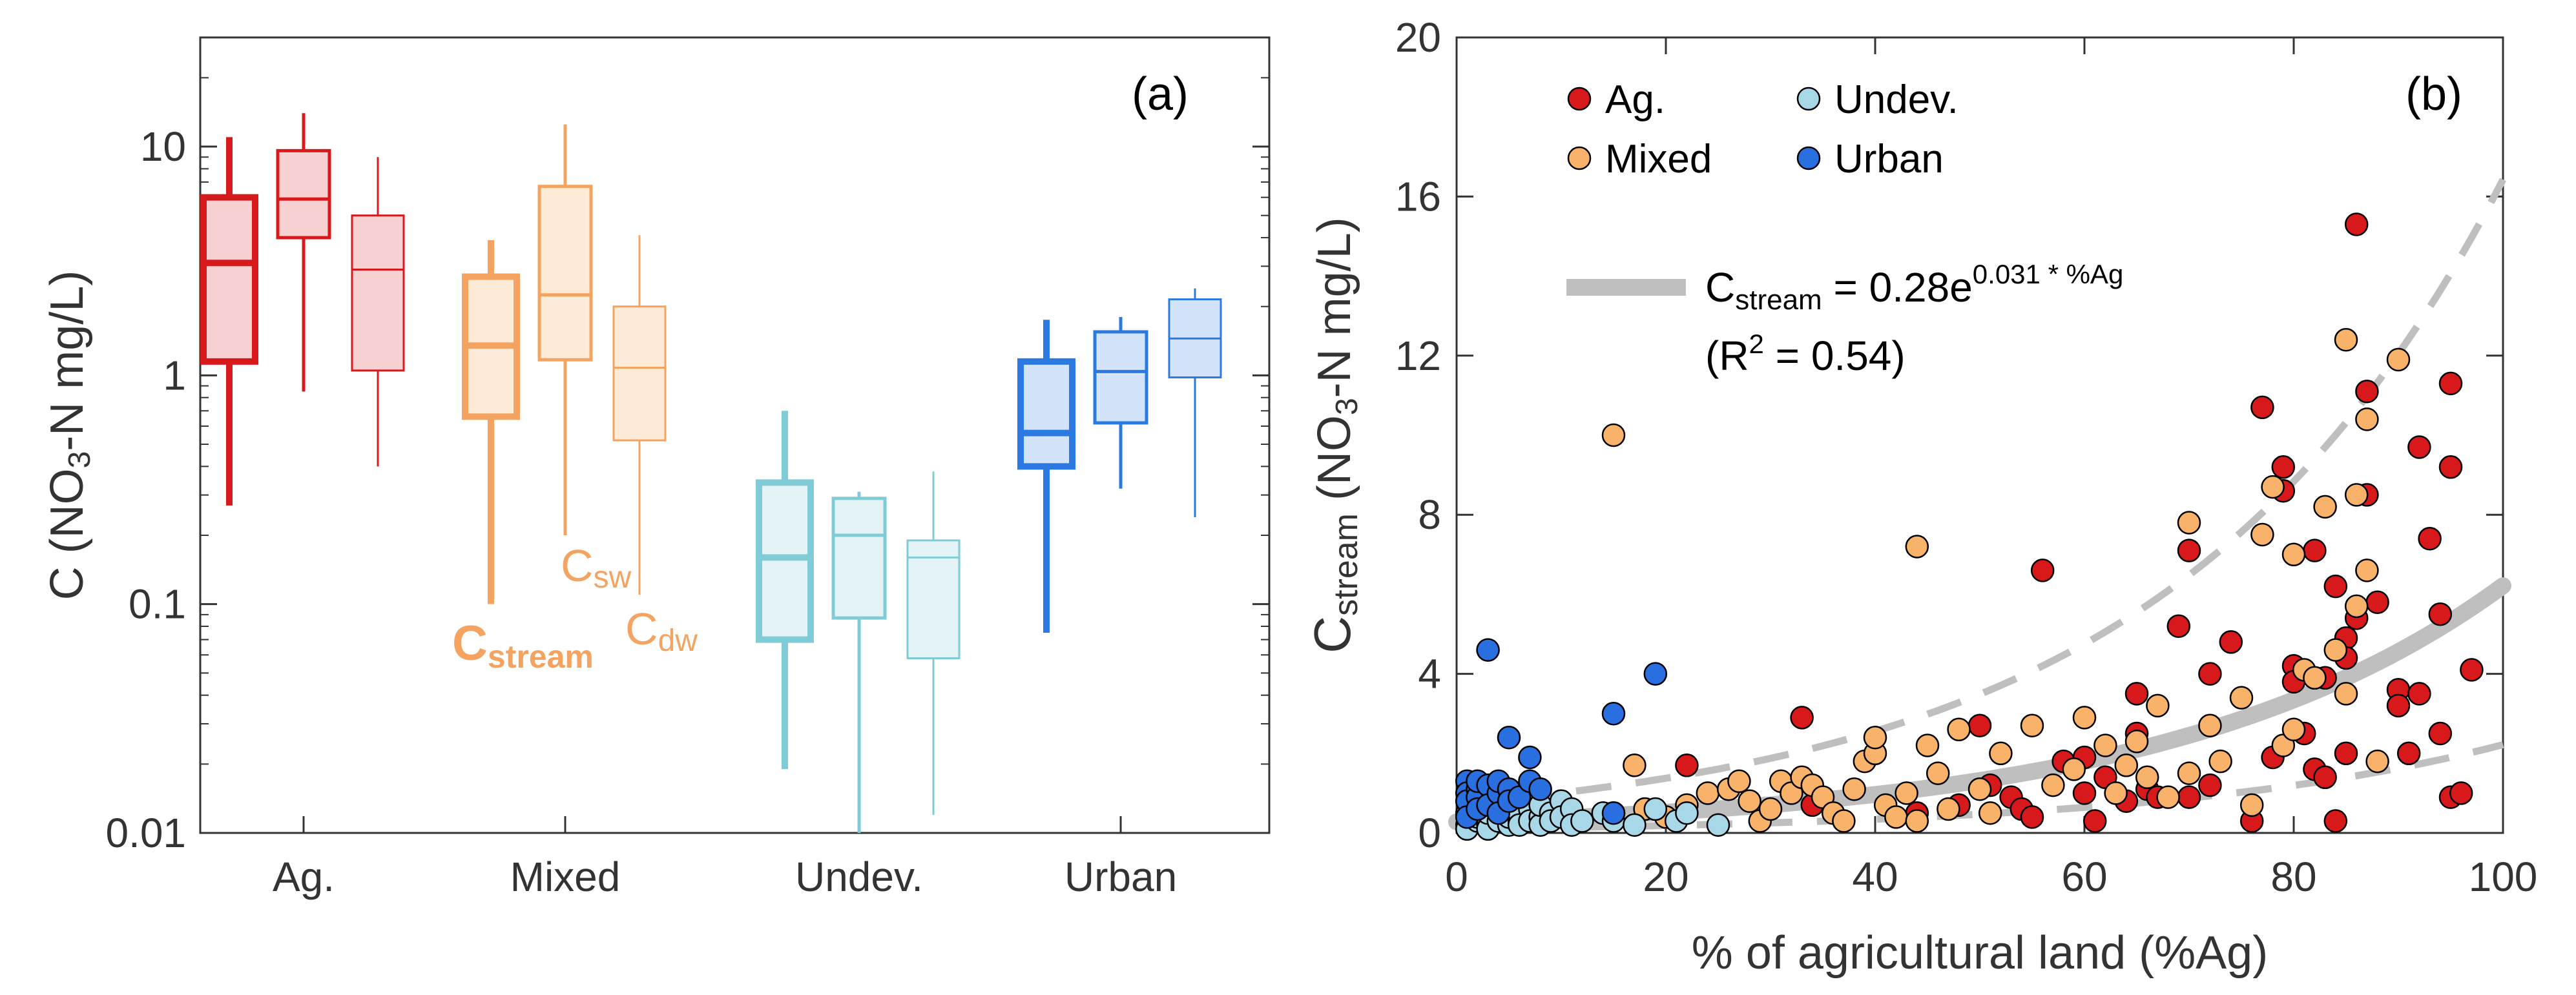  I want to click on box-mixed-cstream, so click(491, 422).